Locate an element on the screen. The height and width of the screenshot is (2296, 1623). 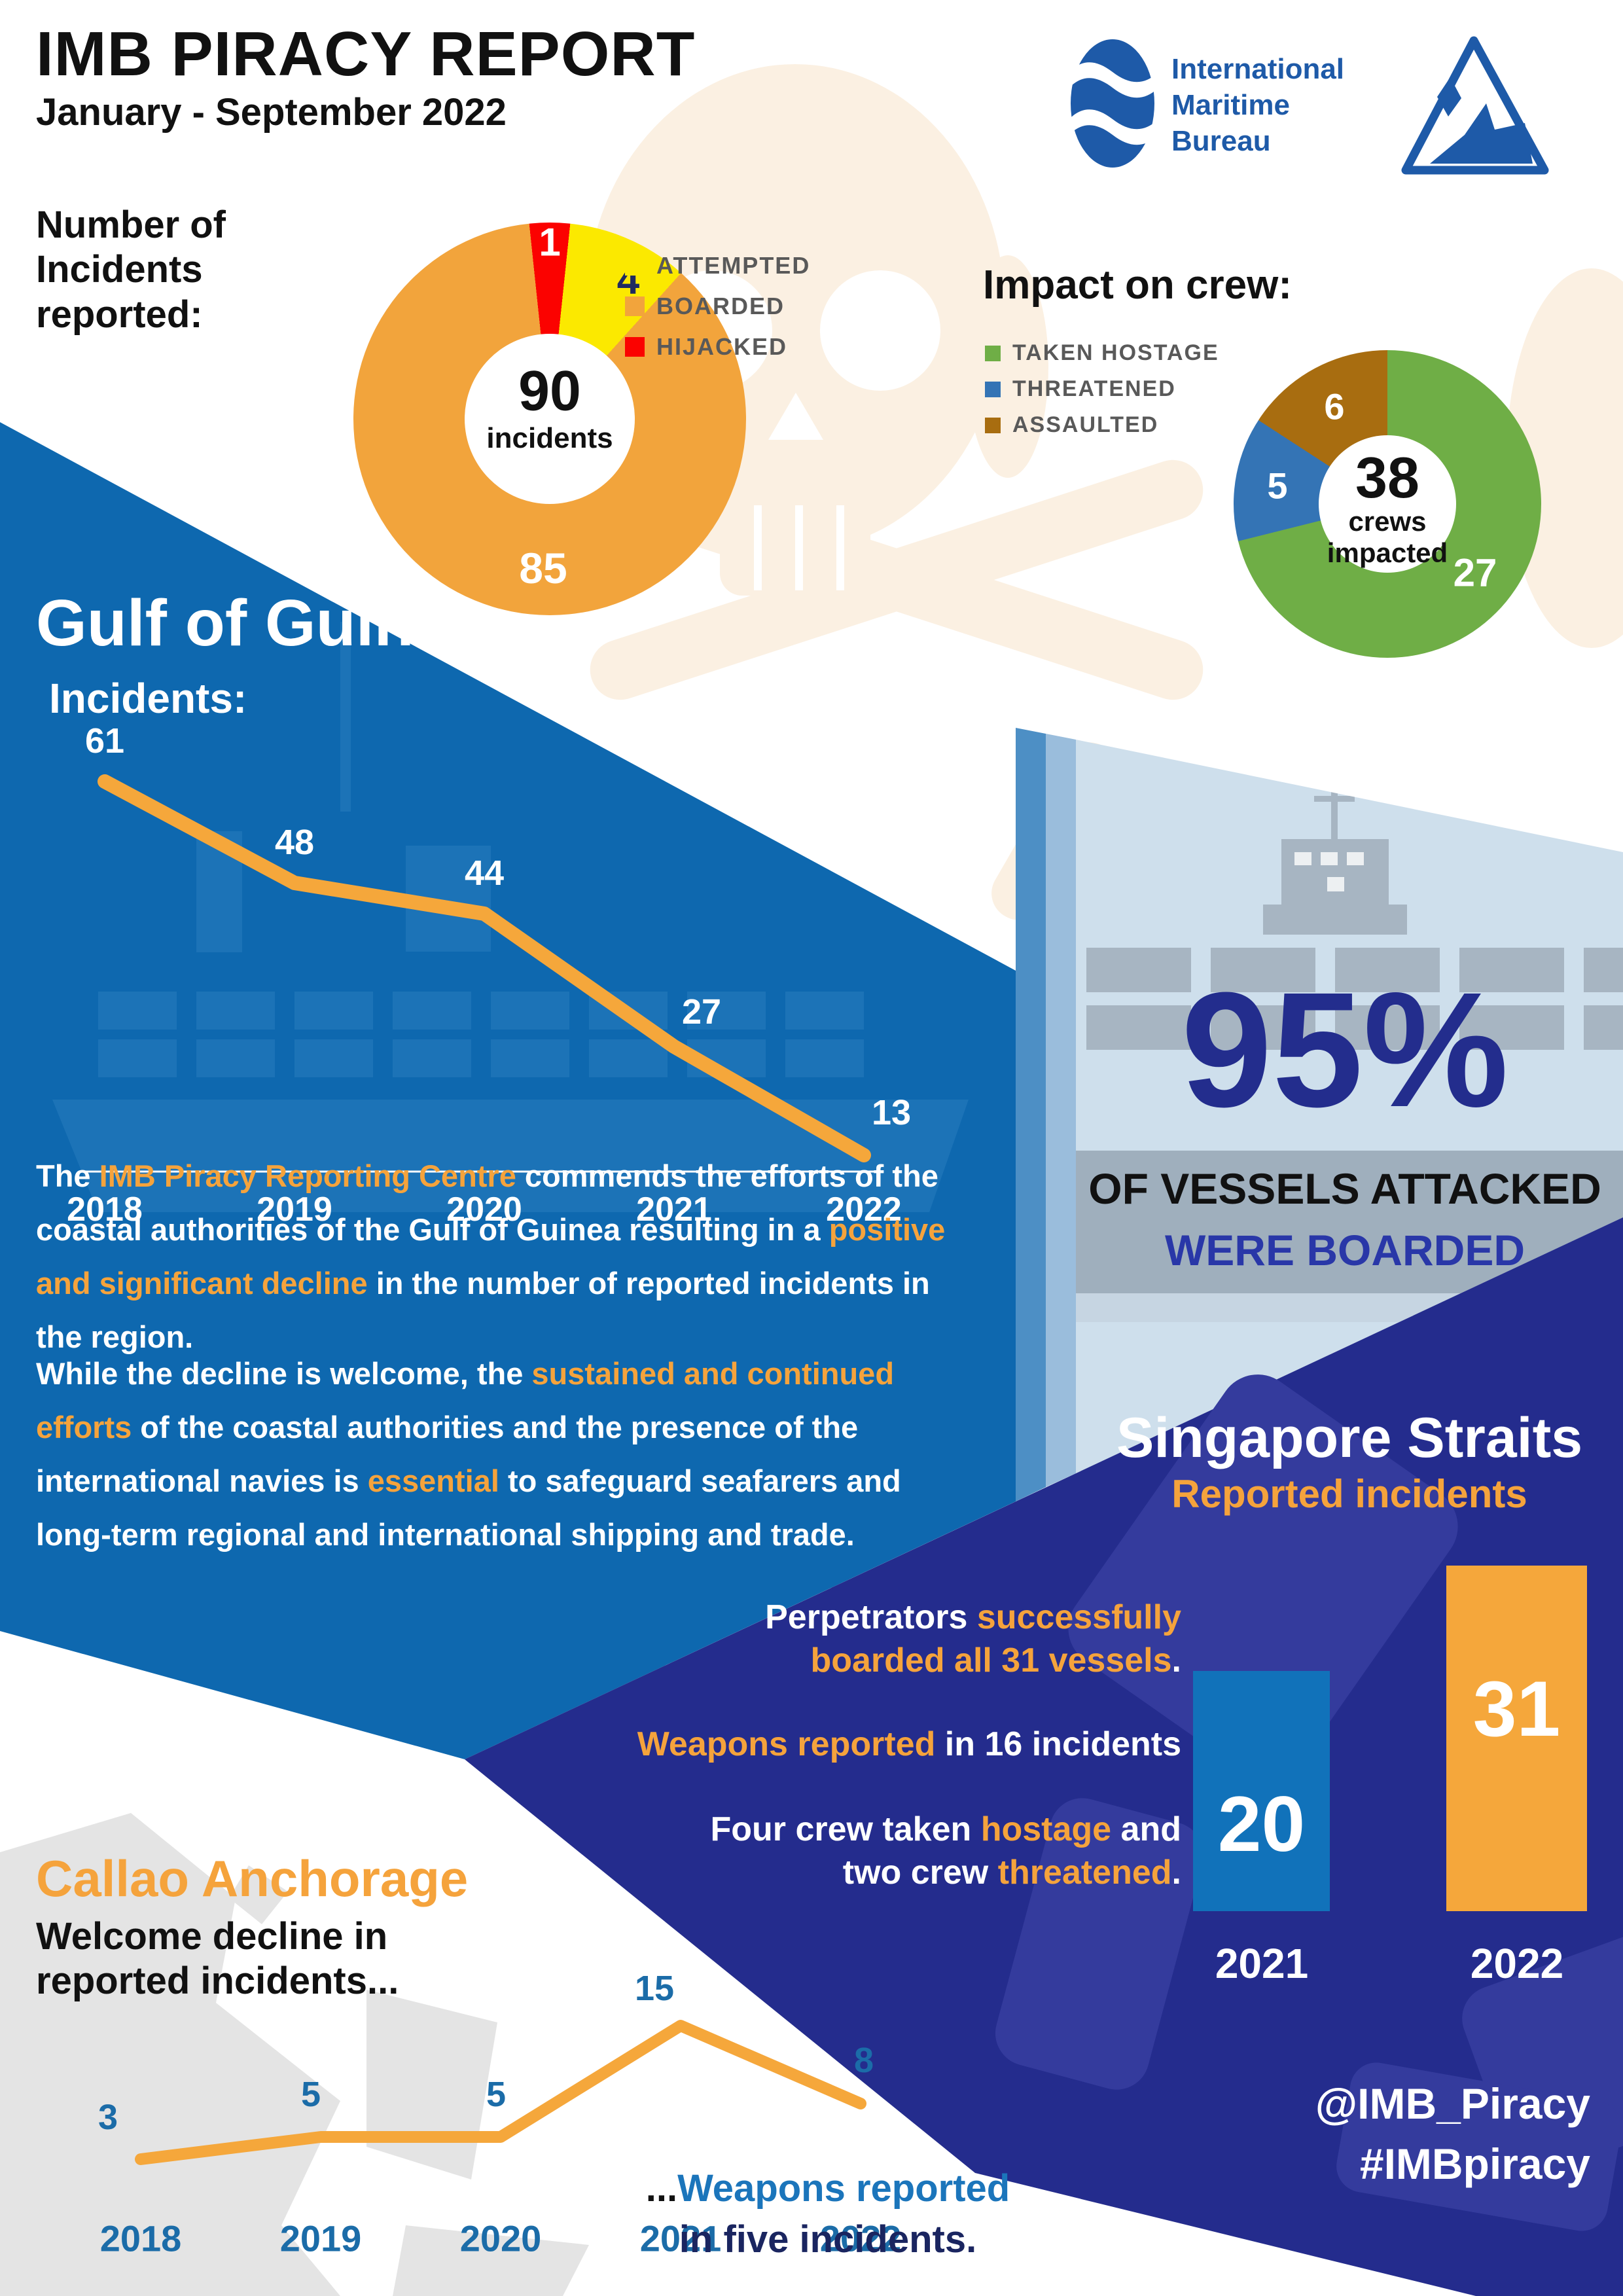
crew-donut: 27 5 6 38 crews impacted is located at coordinates (1387, 504).